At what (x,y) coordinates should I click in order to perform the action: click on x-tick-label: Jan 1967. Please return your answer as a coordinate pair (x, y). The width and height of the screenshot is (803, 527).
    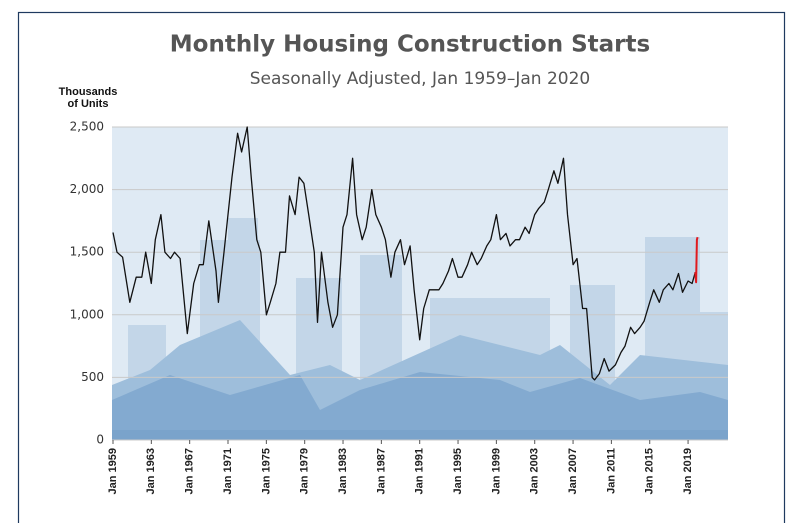
    Looking at the image, I should click on (190, 471).